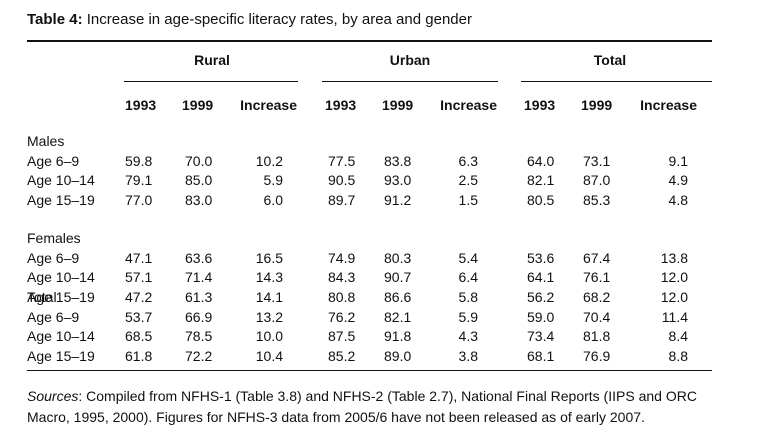 The width and height of the screenshot is (768, 434). I want to click on table-cell: 2.5, so click(468, 180).